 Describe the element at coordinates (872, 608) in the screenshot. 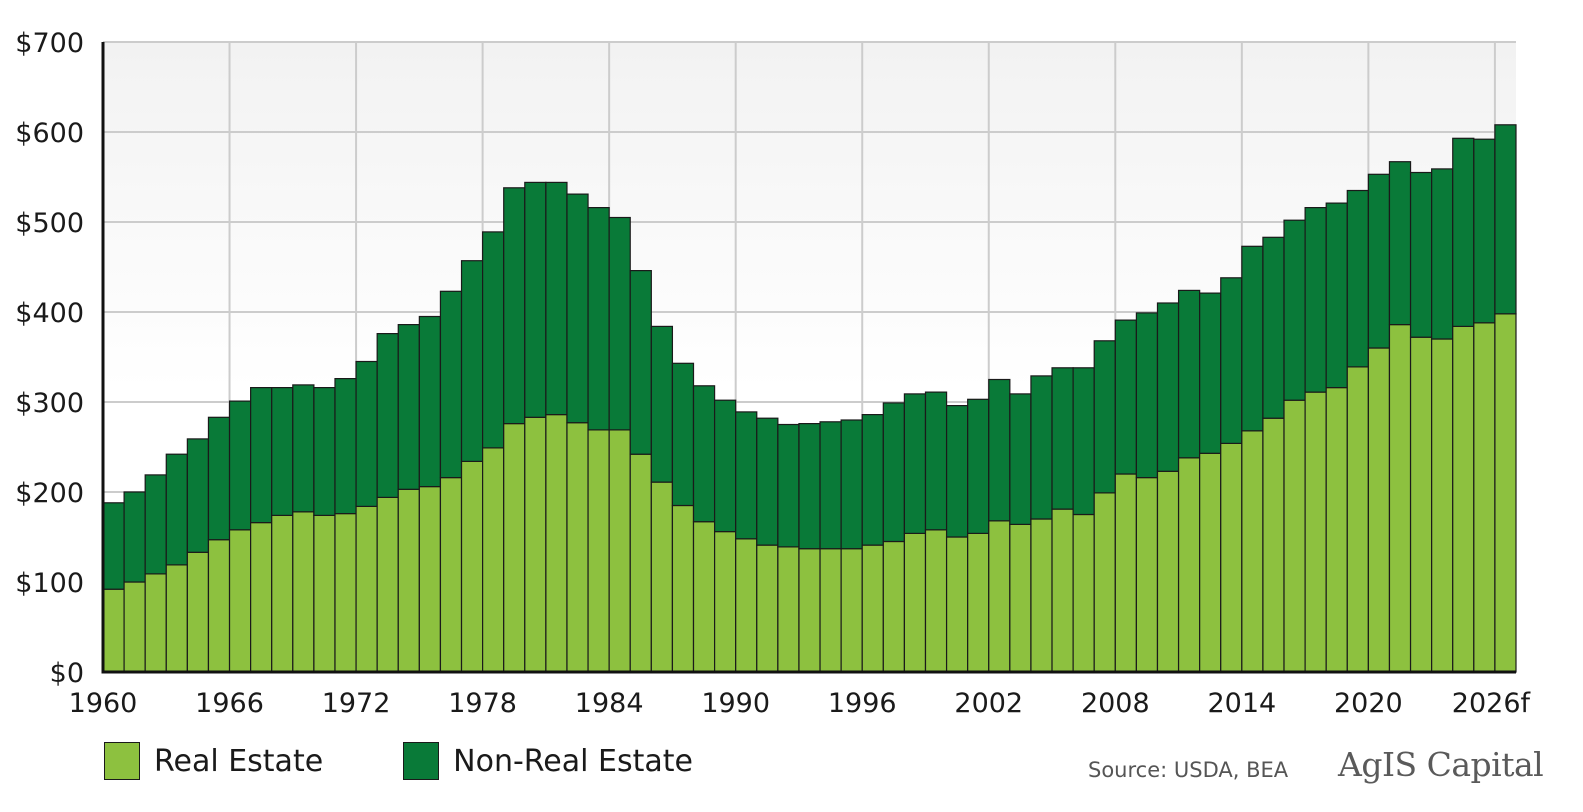

I see `bar-real-estate-1996` at that location.